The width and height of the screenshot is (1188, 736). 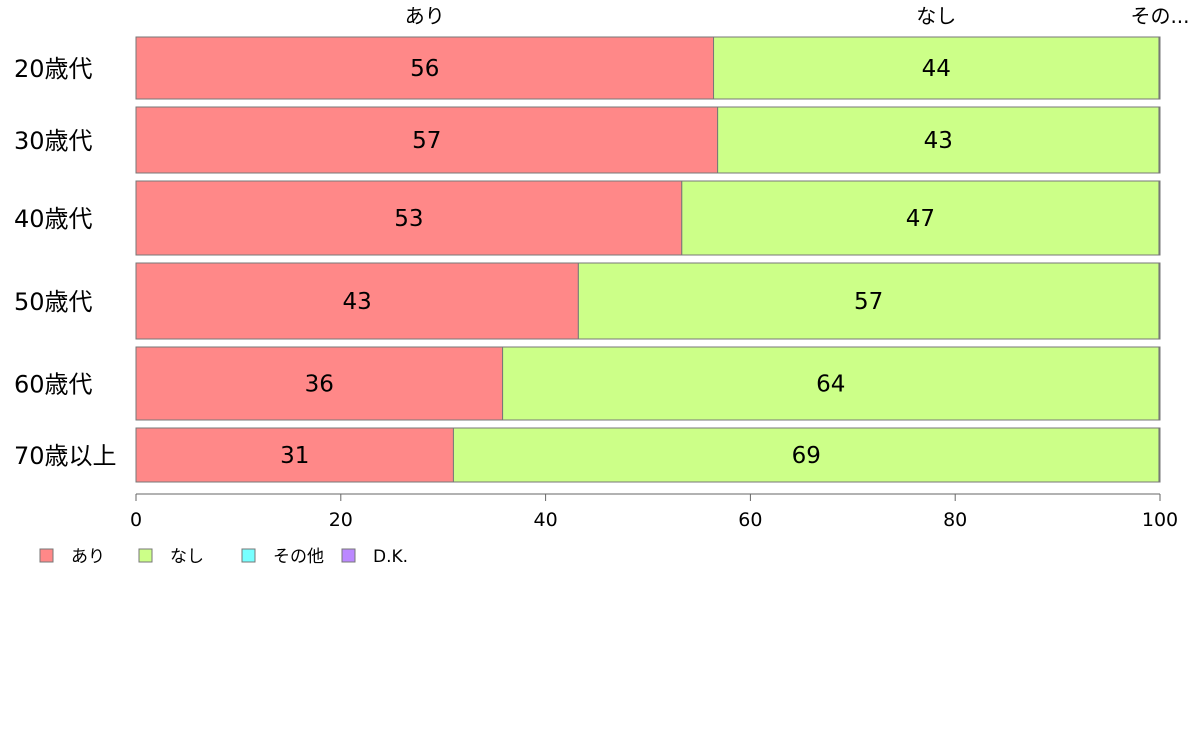 I want to click on value-label: 47, so click(x=920, y=219).